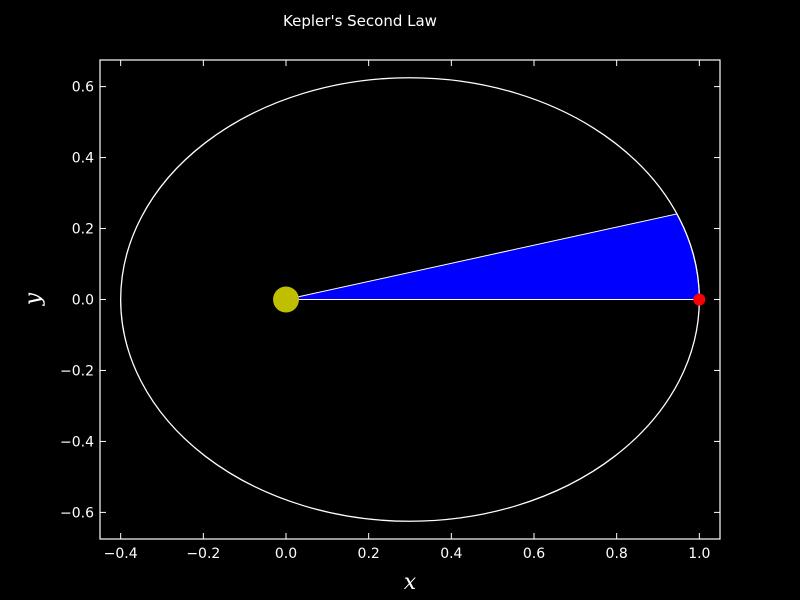  What do you see at coordinates (77, 513) in the screenshot?
I see `y-tick-label: −0.6` at bounding box center [77, 513].